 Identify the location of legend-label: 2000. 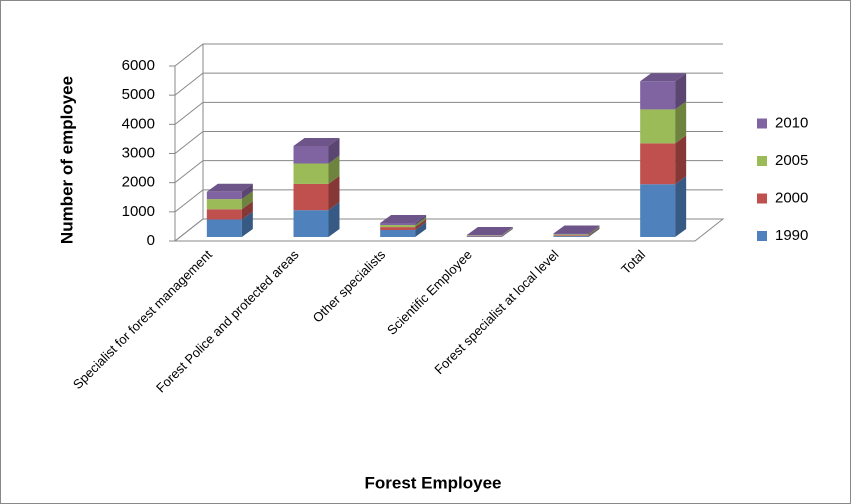
(791, 197).